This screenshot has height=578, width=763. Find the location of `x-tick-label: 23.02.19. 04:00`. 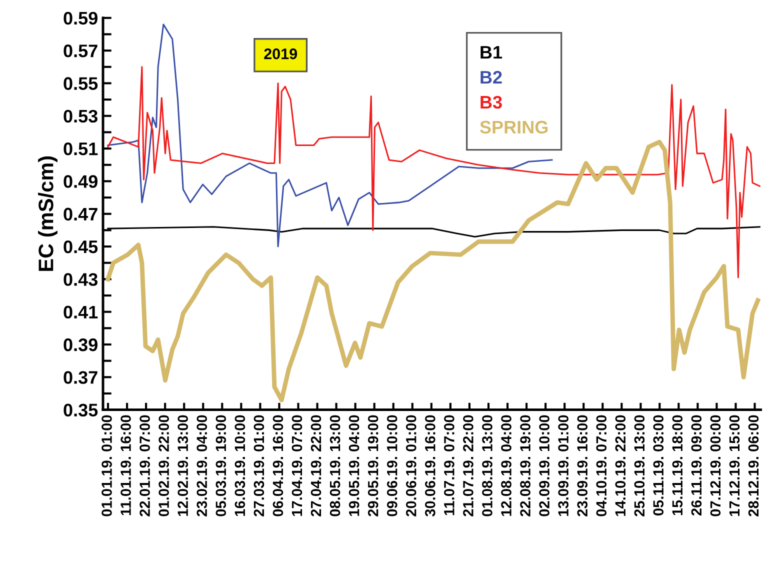

x-tick-label: 23.02.19. 04:00 is located at coordinates (202, 465).